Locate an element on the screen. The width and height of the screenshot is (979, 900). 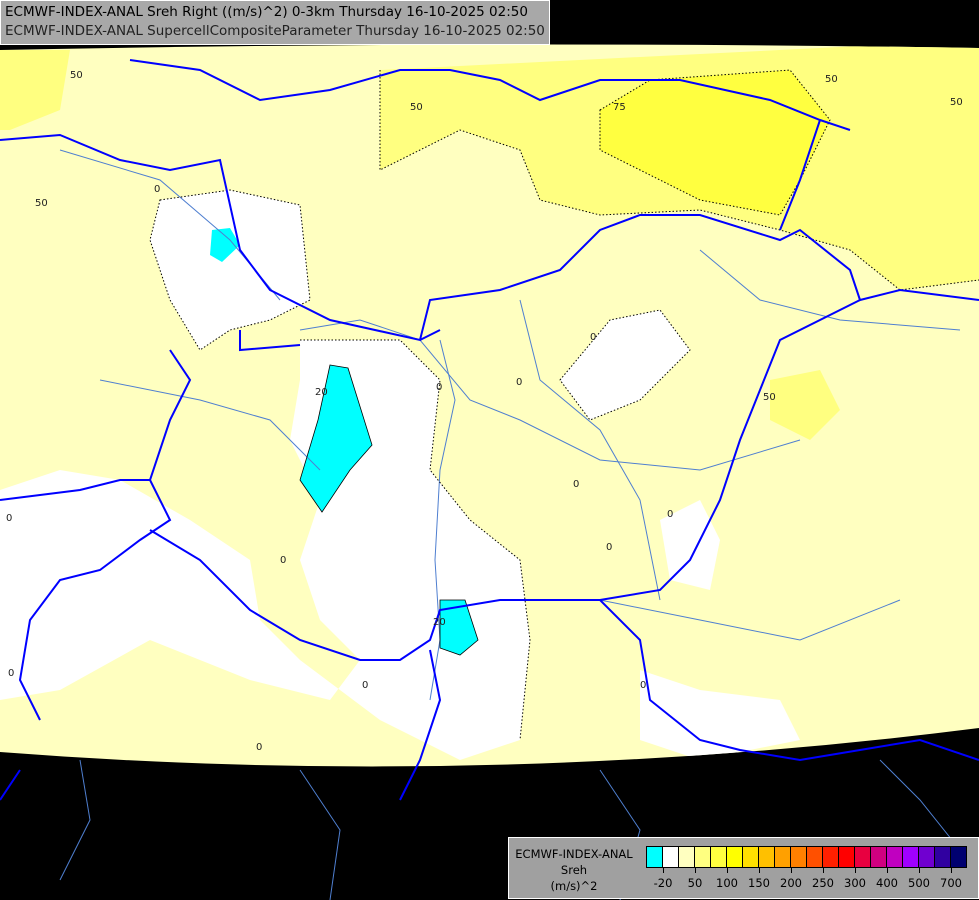
legend-ticks: -20 50 100 150 200 250 300 400 500 700 is located at coordinates (807, 882).